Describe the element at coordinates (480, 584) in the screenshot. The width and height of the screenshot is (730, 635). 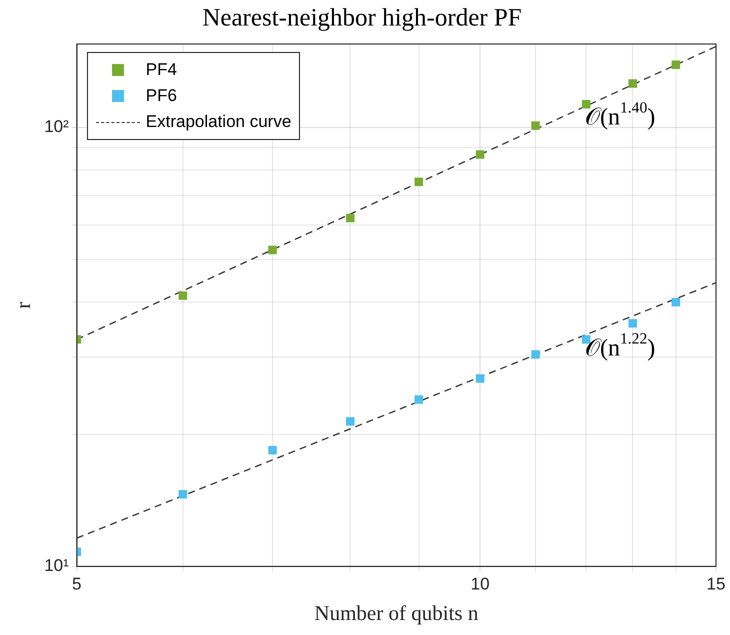
I see `x-tick-label: 10` at that location.